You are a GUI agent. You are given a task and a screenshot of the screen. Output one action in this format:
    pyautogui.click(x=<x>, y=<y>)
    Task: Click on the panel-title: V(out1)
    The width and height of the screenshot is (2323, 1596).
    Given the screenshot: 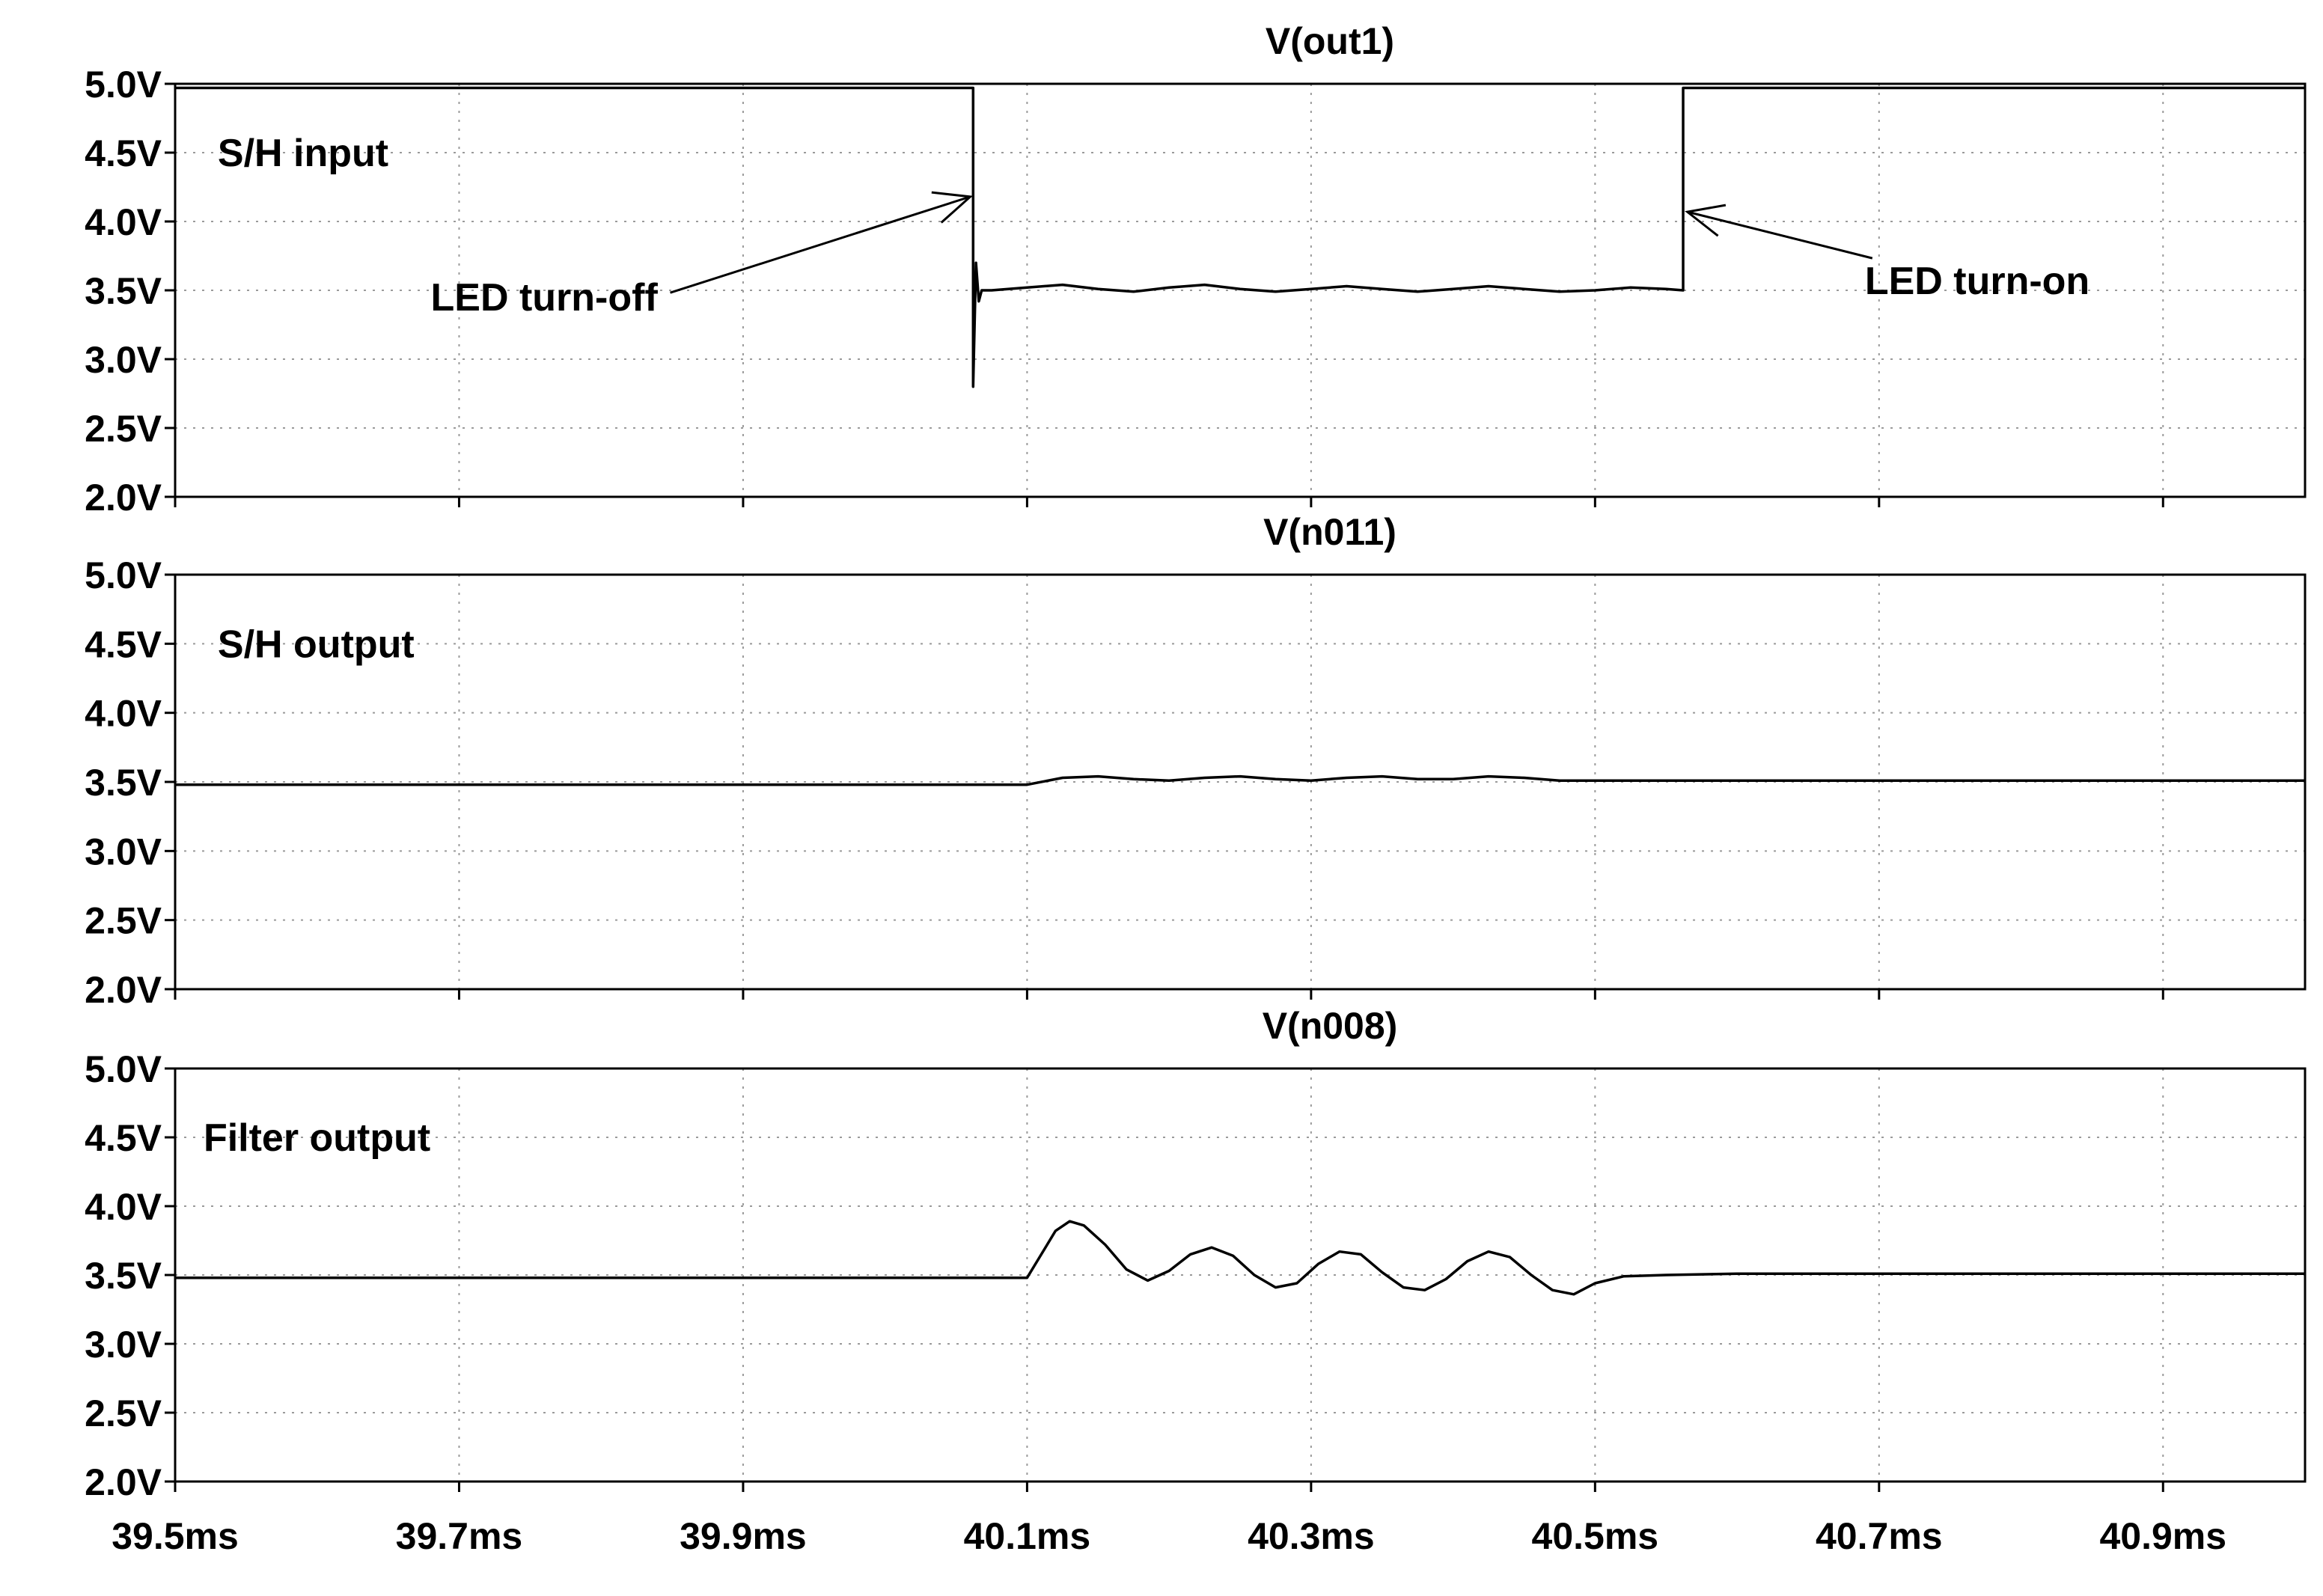 What is the action you would take?
    pyautogui.click(x=1330, y=41)
    